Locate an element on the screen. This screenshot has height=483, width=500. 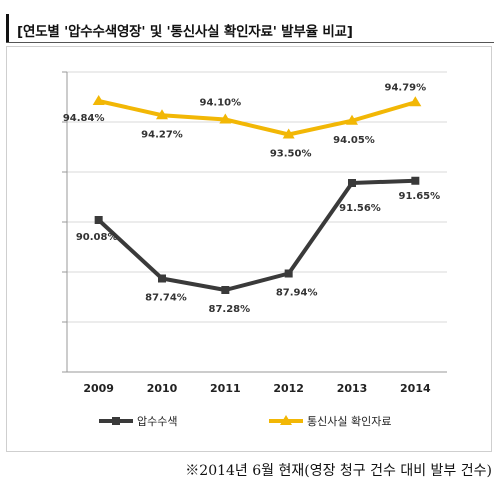
footnote: ※2014년 6월 현재(영장 청구 건수 대비 발부 건수) is located at coordinates (338, 471).